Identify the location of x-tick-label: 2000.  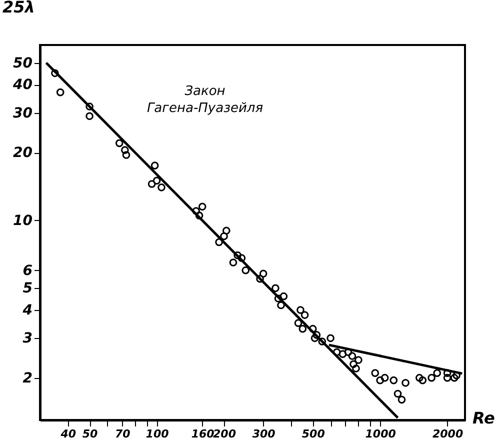
(448, 434).